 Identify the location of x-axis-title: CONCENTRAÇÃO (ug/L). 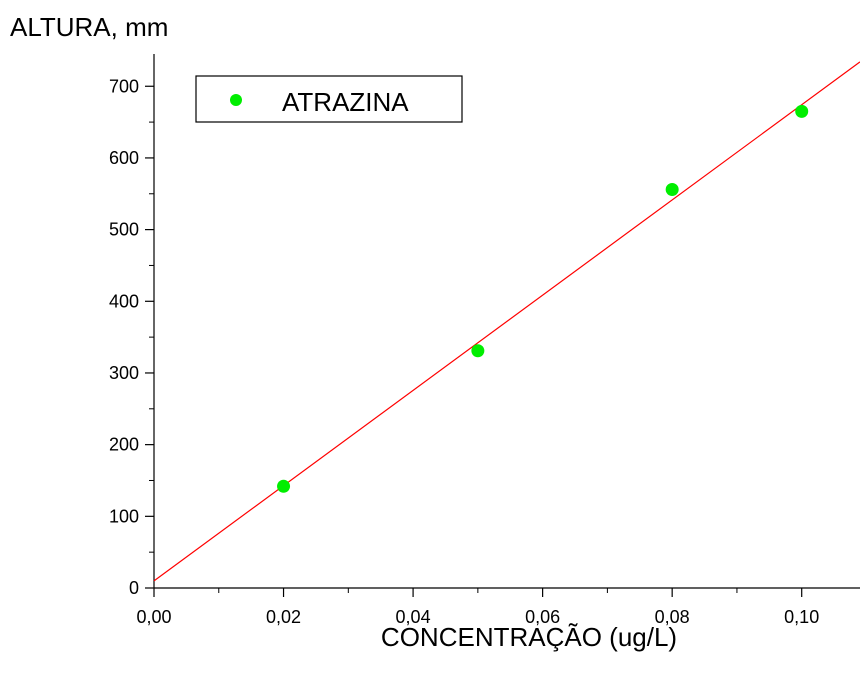
(529, 637).